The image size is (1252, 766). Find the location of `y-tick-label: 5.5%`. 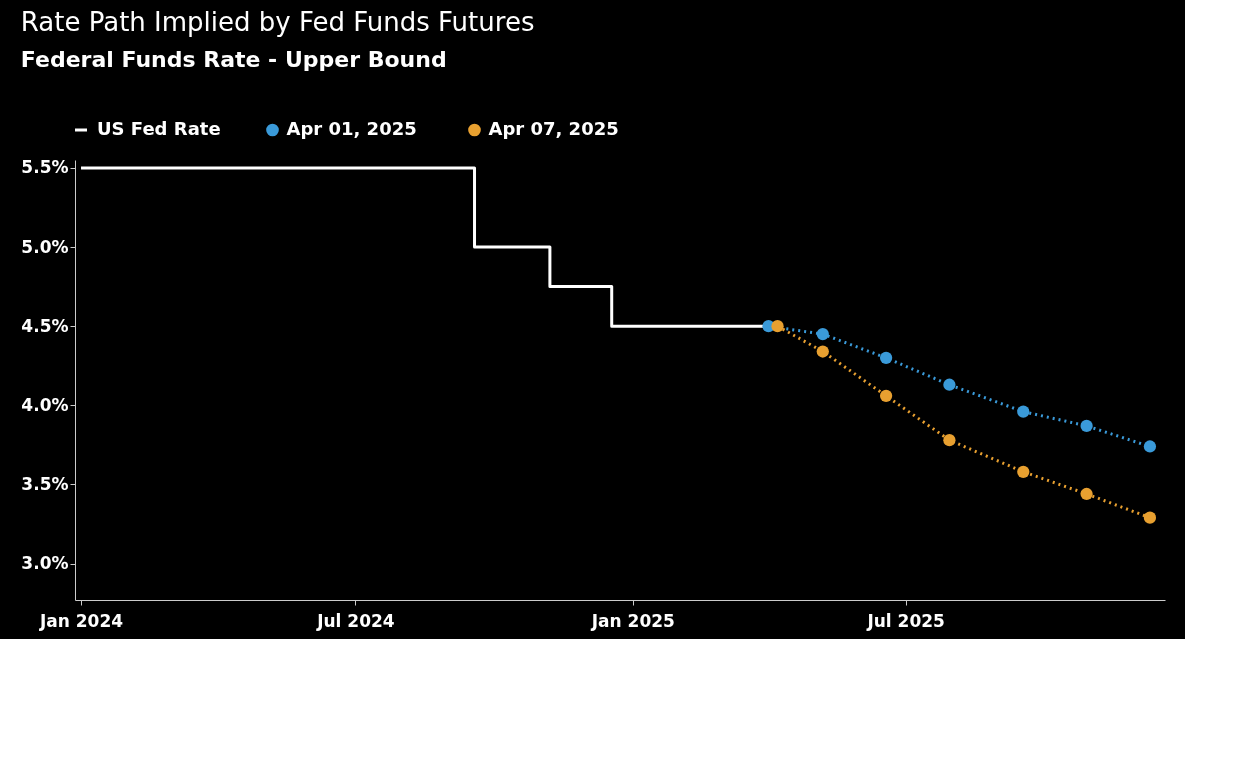

y-tick-label: 5.5% is located at coordinates (45, 167).